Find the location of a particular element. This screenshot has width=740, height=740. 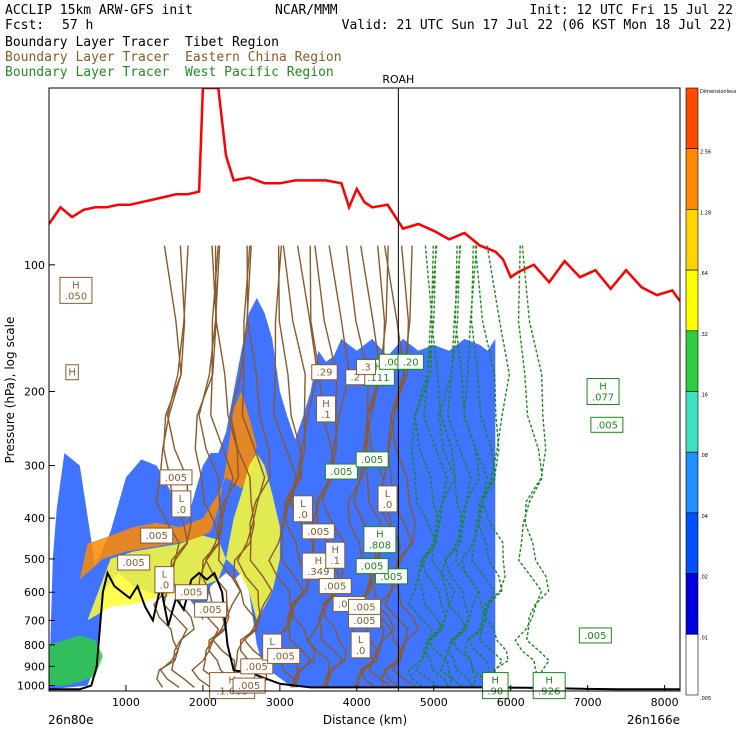

peak-label-text-5-0: .005 is located at coordinates (134, 563).